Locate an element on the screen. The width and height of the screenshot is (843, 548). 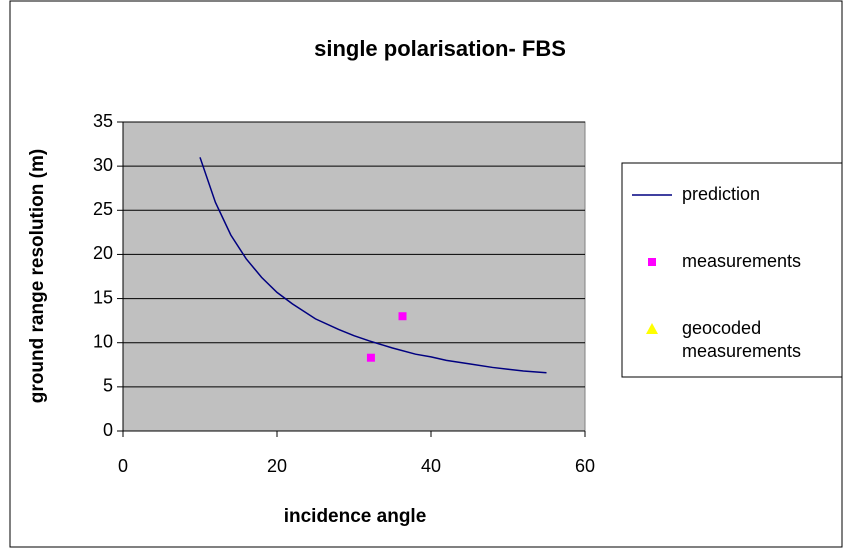
y-tick-label: 15 is located at coordinates (103, 297).